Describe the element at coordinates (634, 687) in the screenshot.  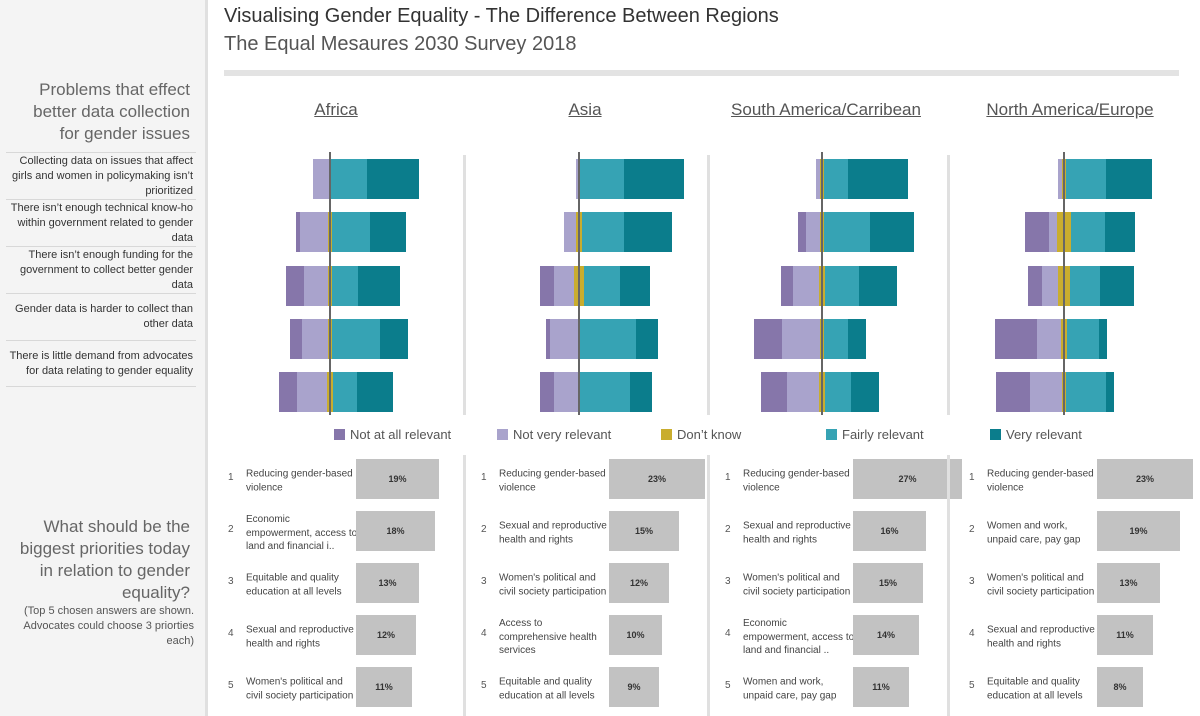
I see `priority-percent-label: 9%` at that location.